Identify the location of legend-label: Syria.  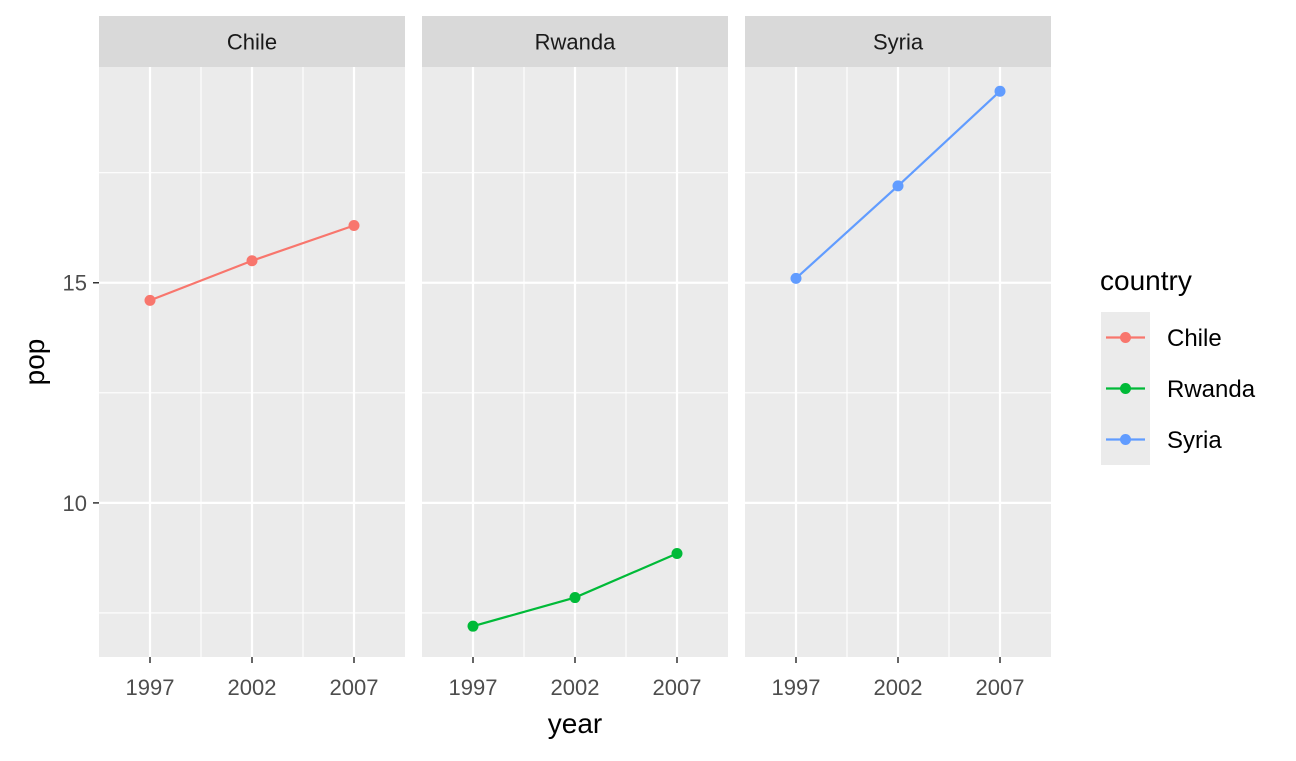
(1194, 440).